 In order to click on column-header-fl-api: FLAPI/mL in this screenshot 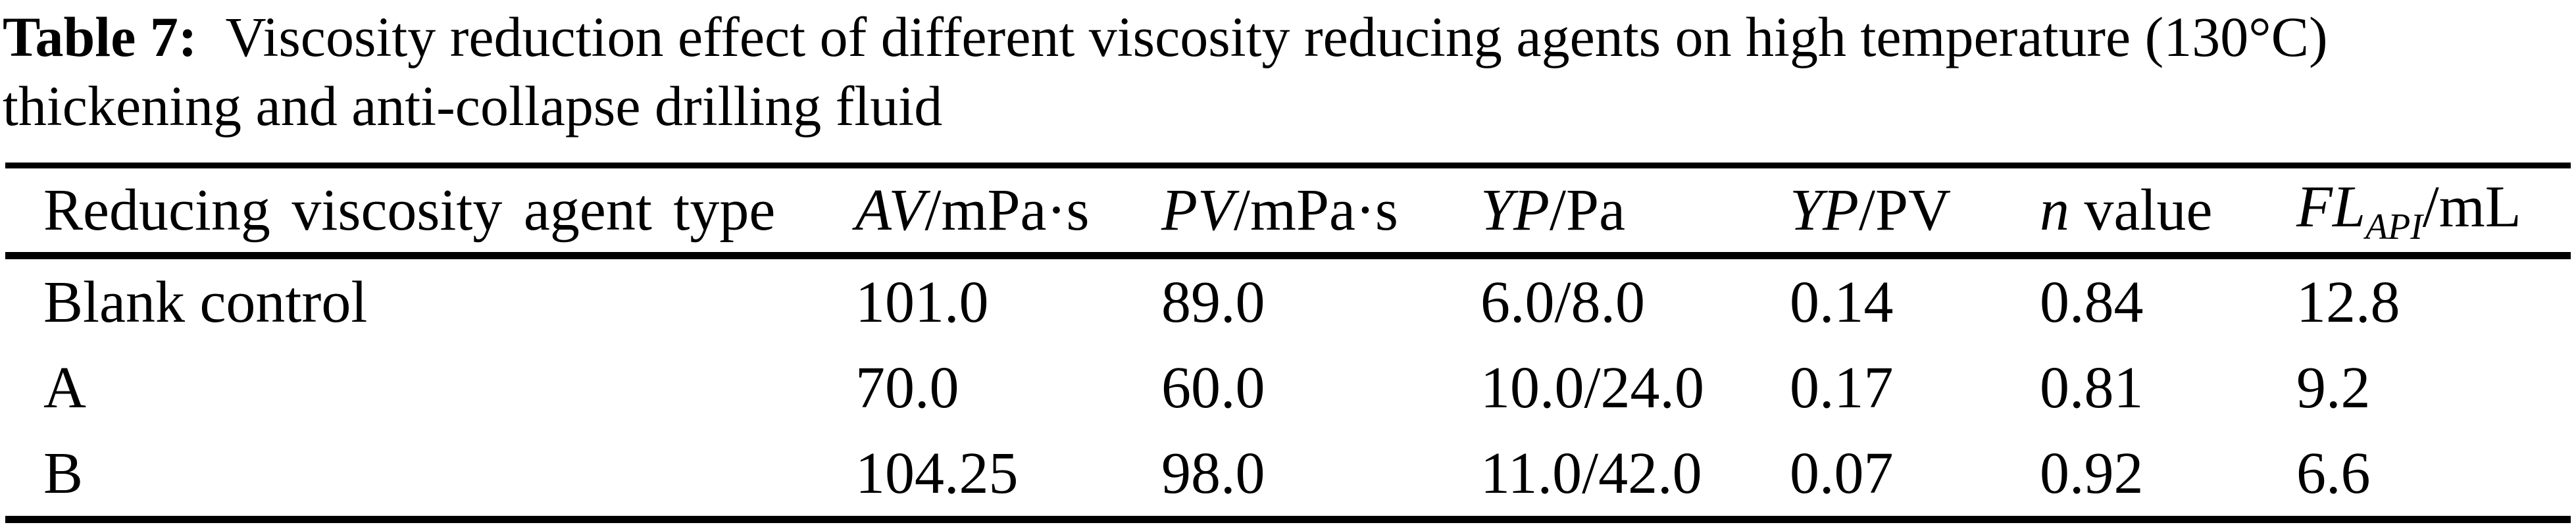, I will do `click(2433, 212)`.